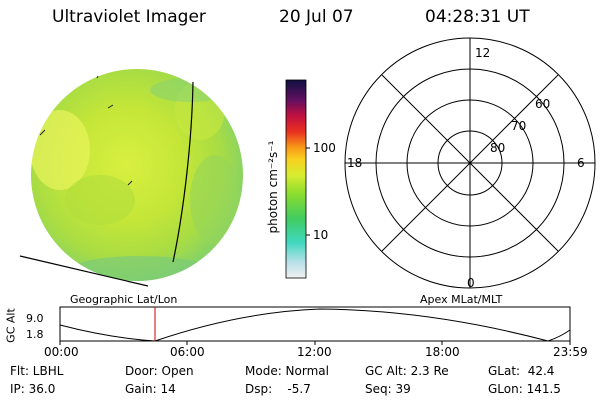 The width and height of the screenshot is (600, 400). I want to click on polar-label-6: 6, so click(581, 163).